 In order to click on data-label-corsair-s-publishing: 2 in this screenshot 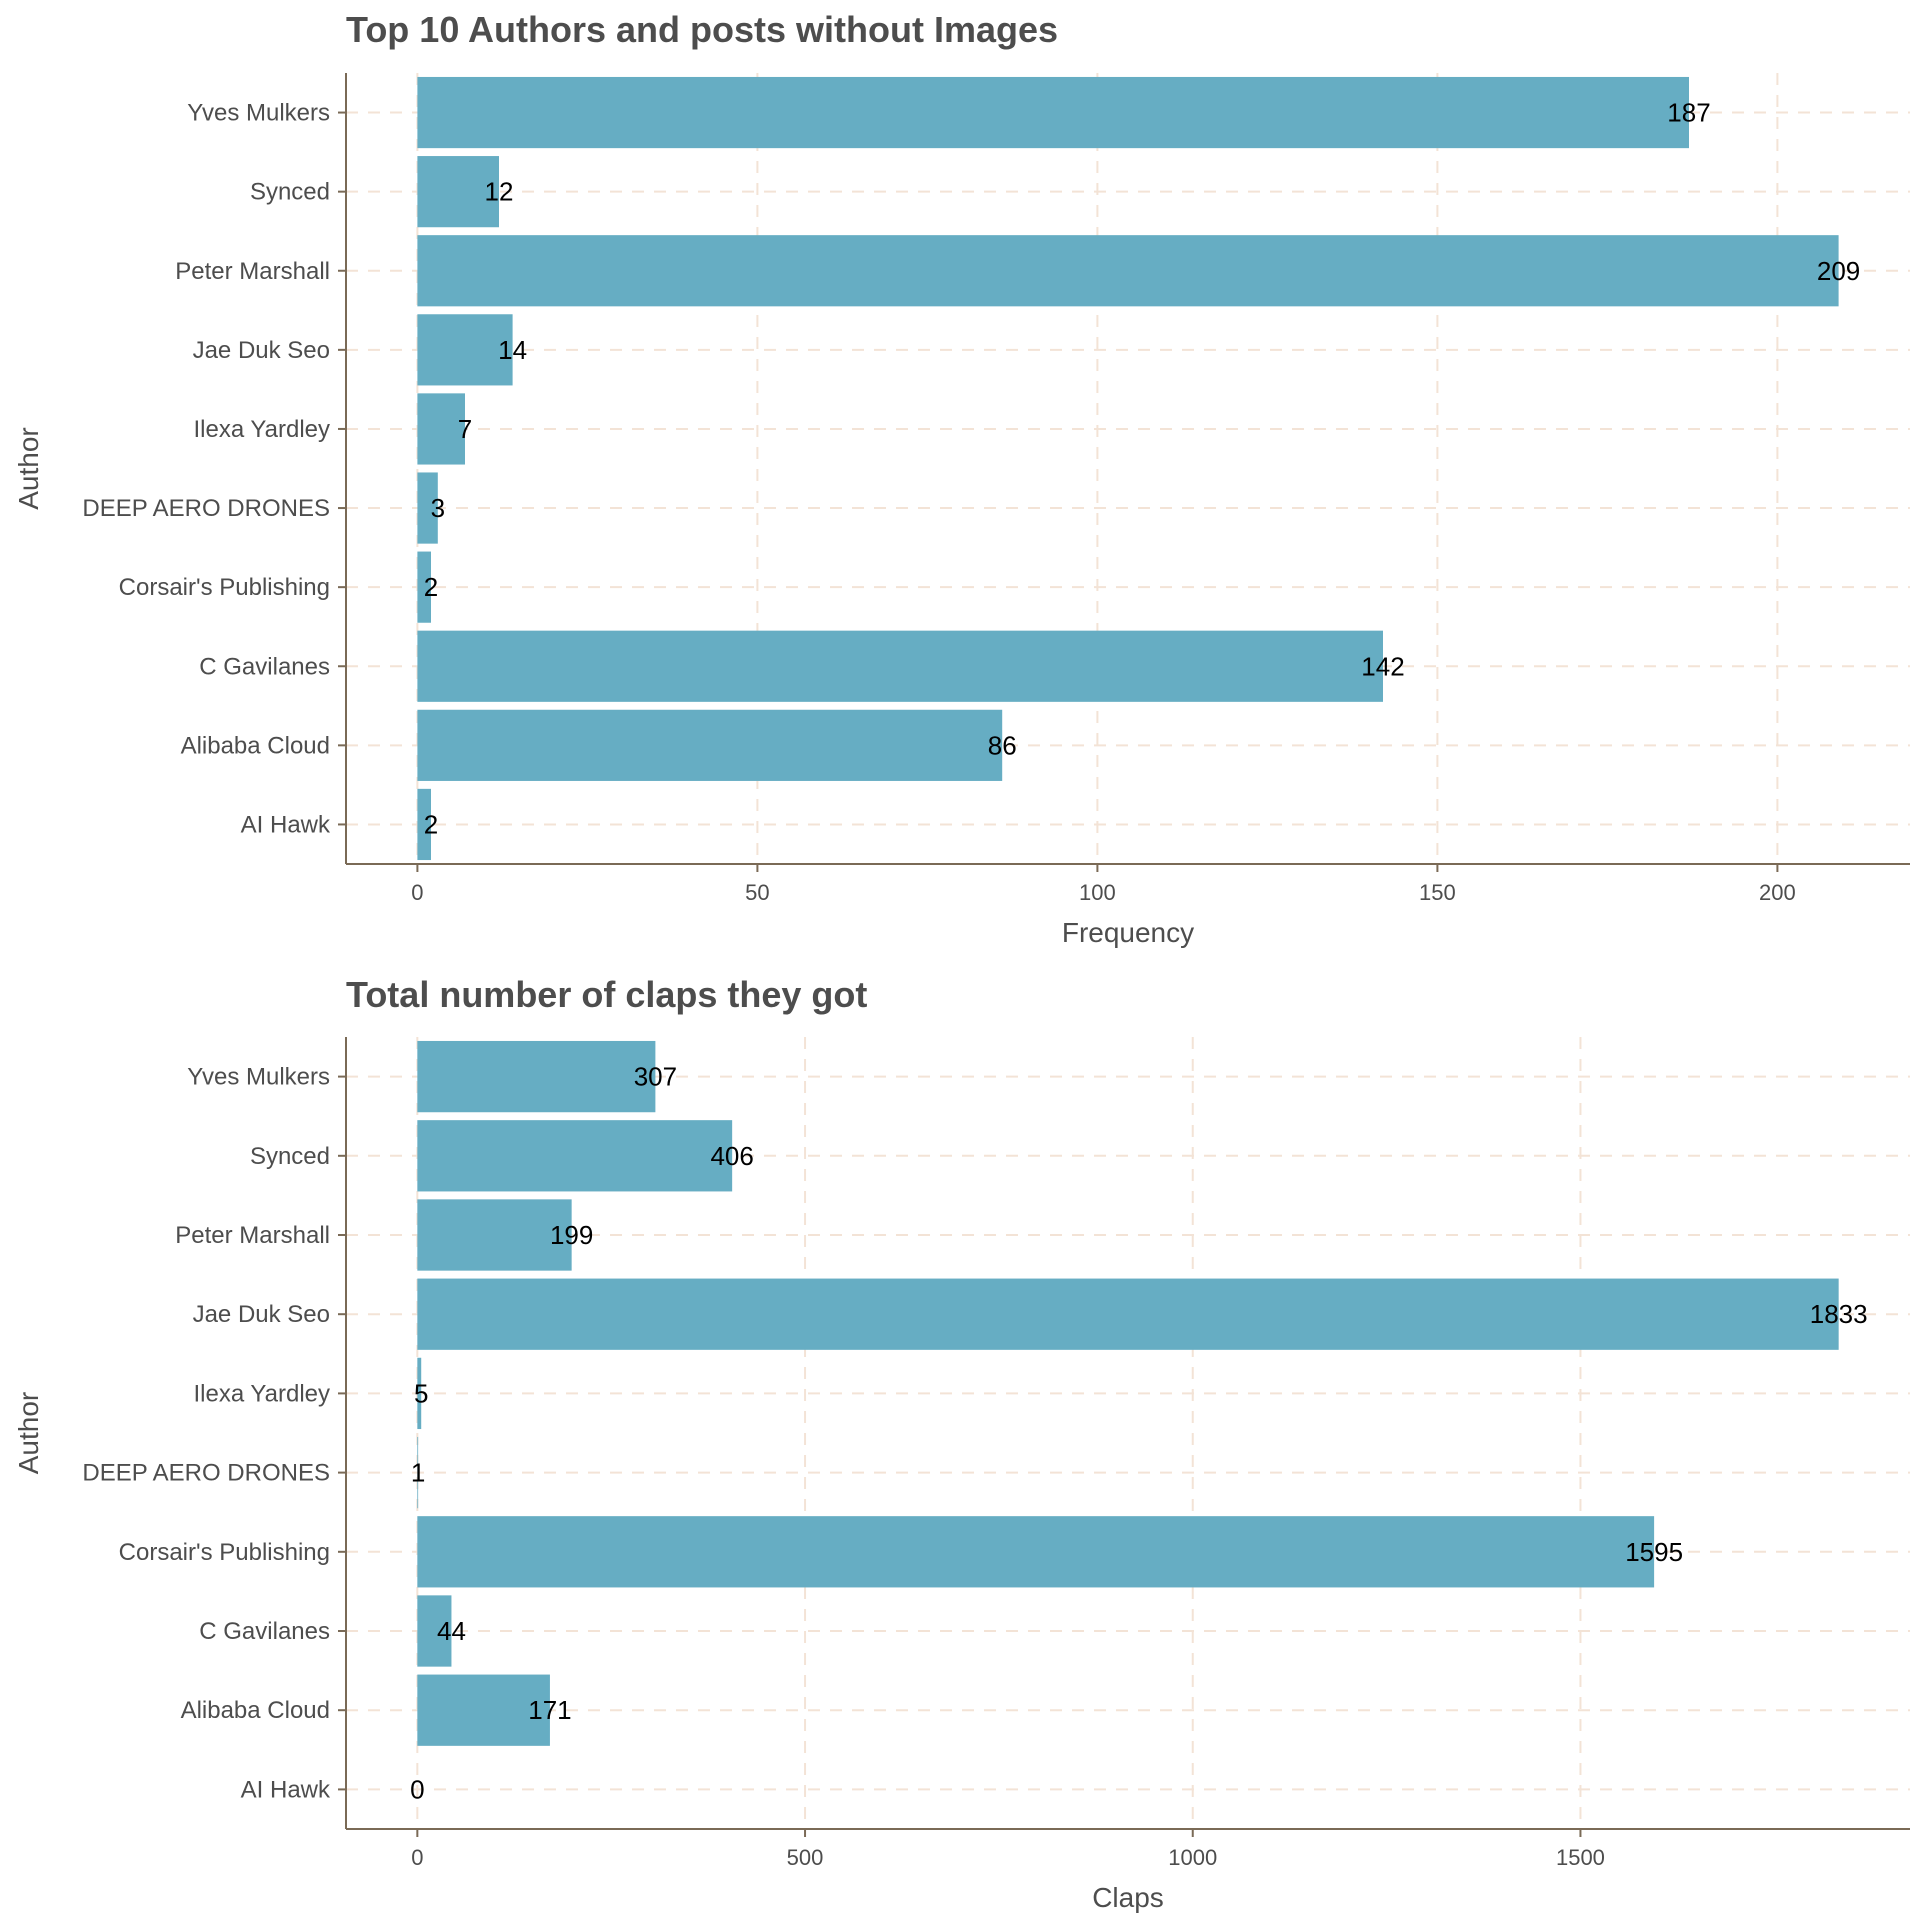, I will do `click(431, 587)`.